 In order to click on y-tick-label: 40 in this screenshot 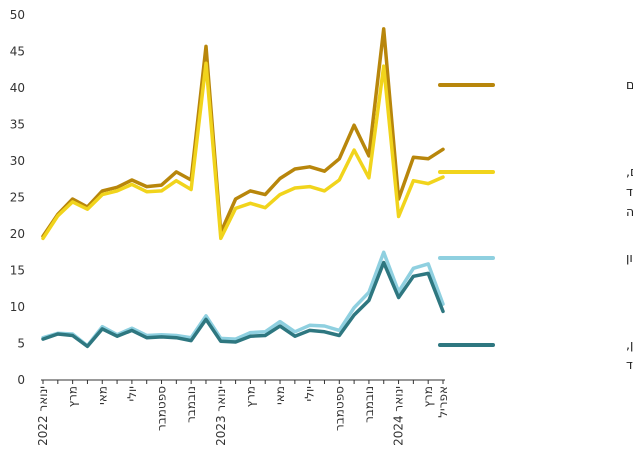, I will do `click(17, 88)`.